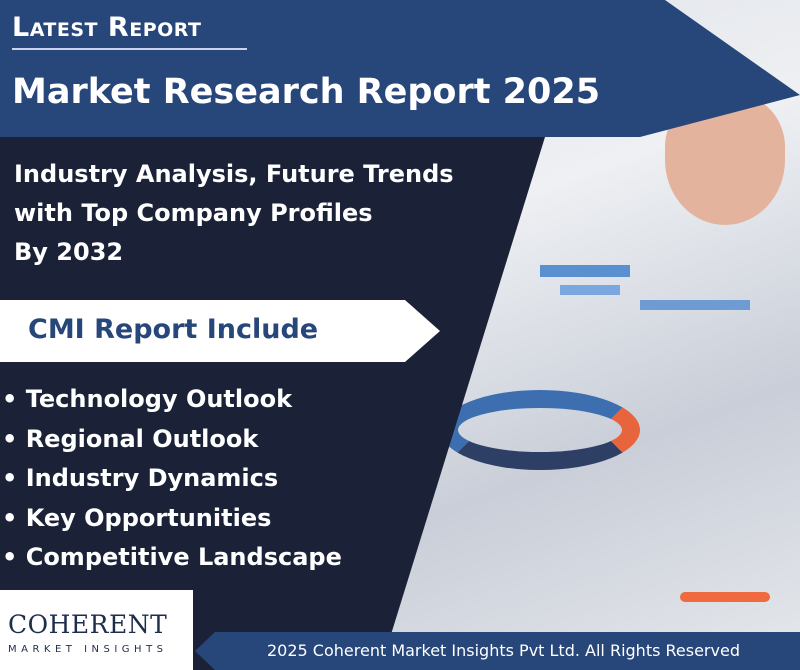 This screenshot has height=670, width=800. I want to click on page-title: Market Research Report 2025, so click(306, 92).